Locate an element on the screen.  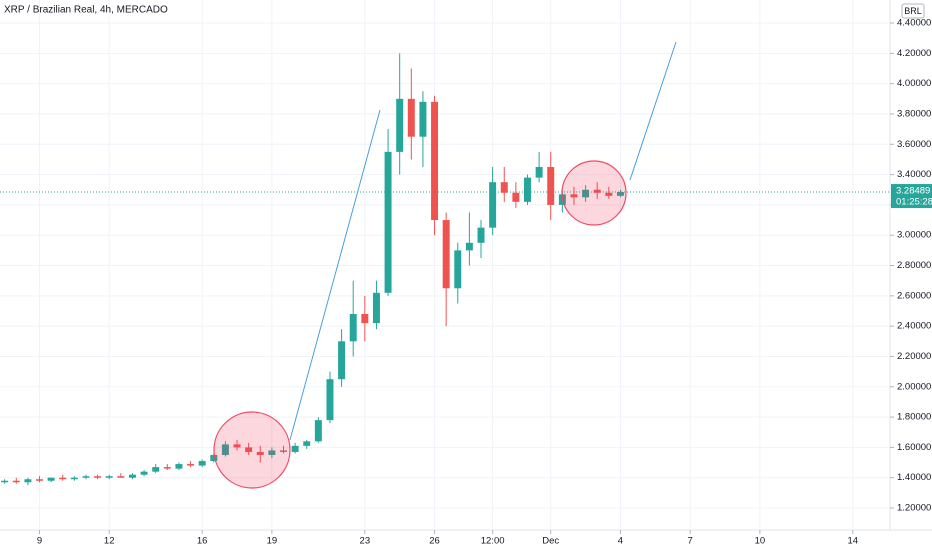
x-tick-label: 16 is located at coordinates (202, 541).